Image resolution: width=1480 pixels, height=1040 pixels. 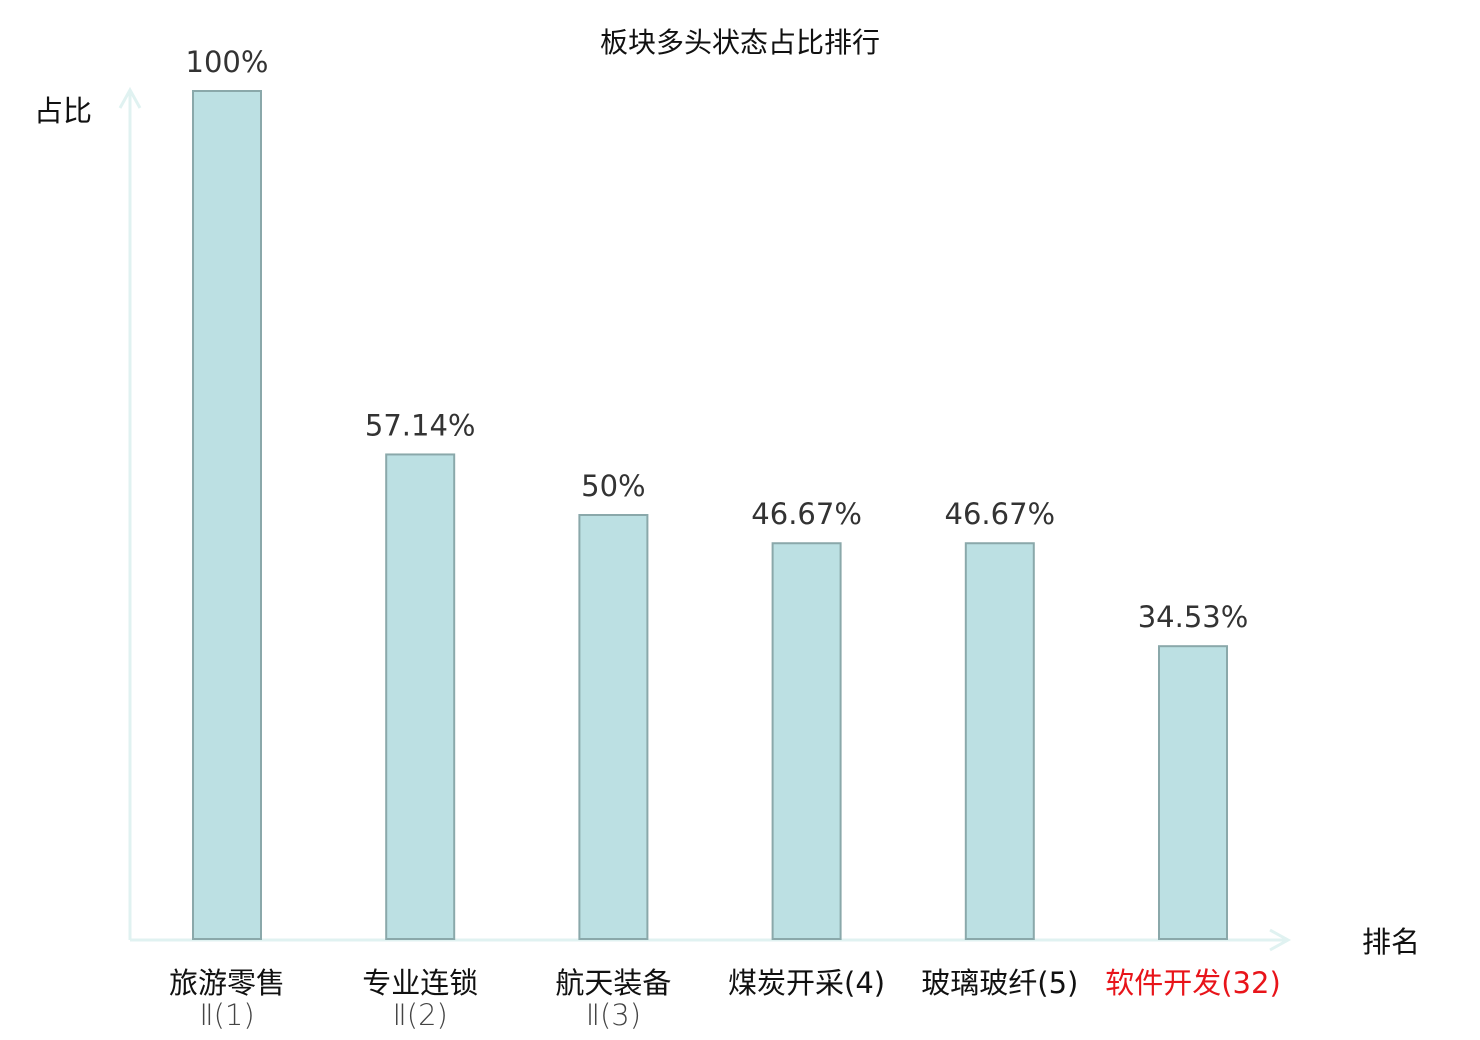 I want to click on x-tick-label: 软件开发(32), so click(x=1193, y=983).